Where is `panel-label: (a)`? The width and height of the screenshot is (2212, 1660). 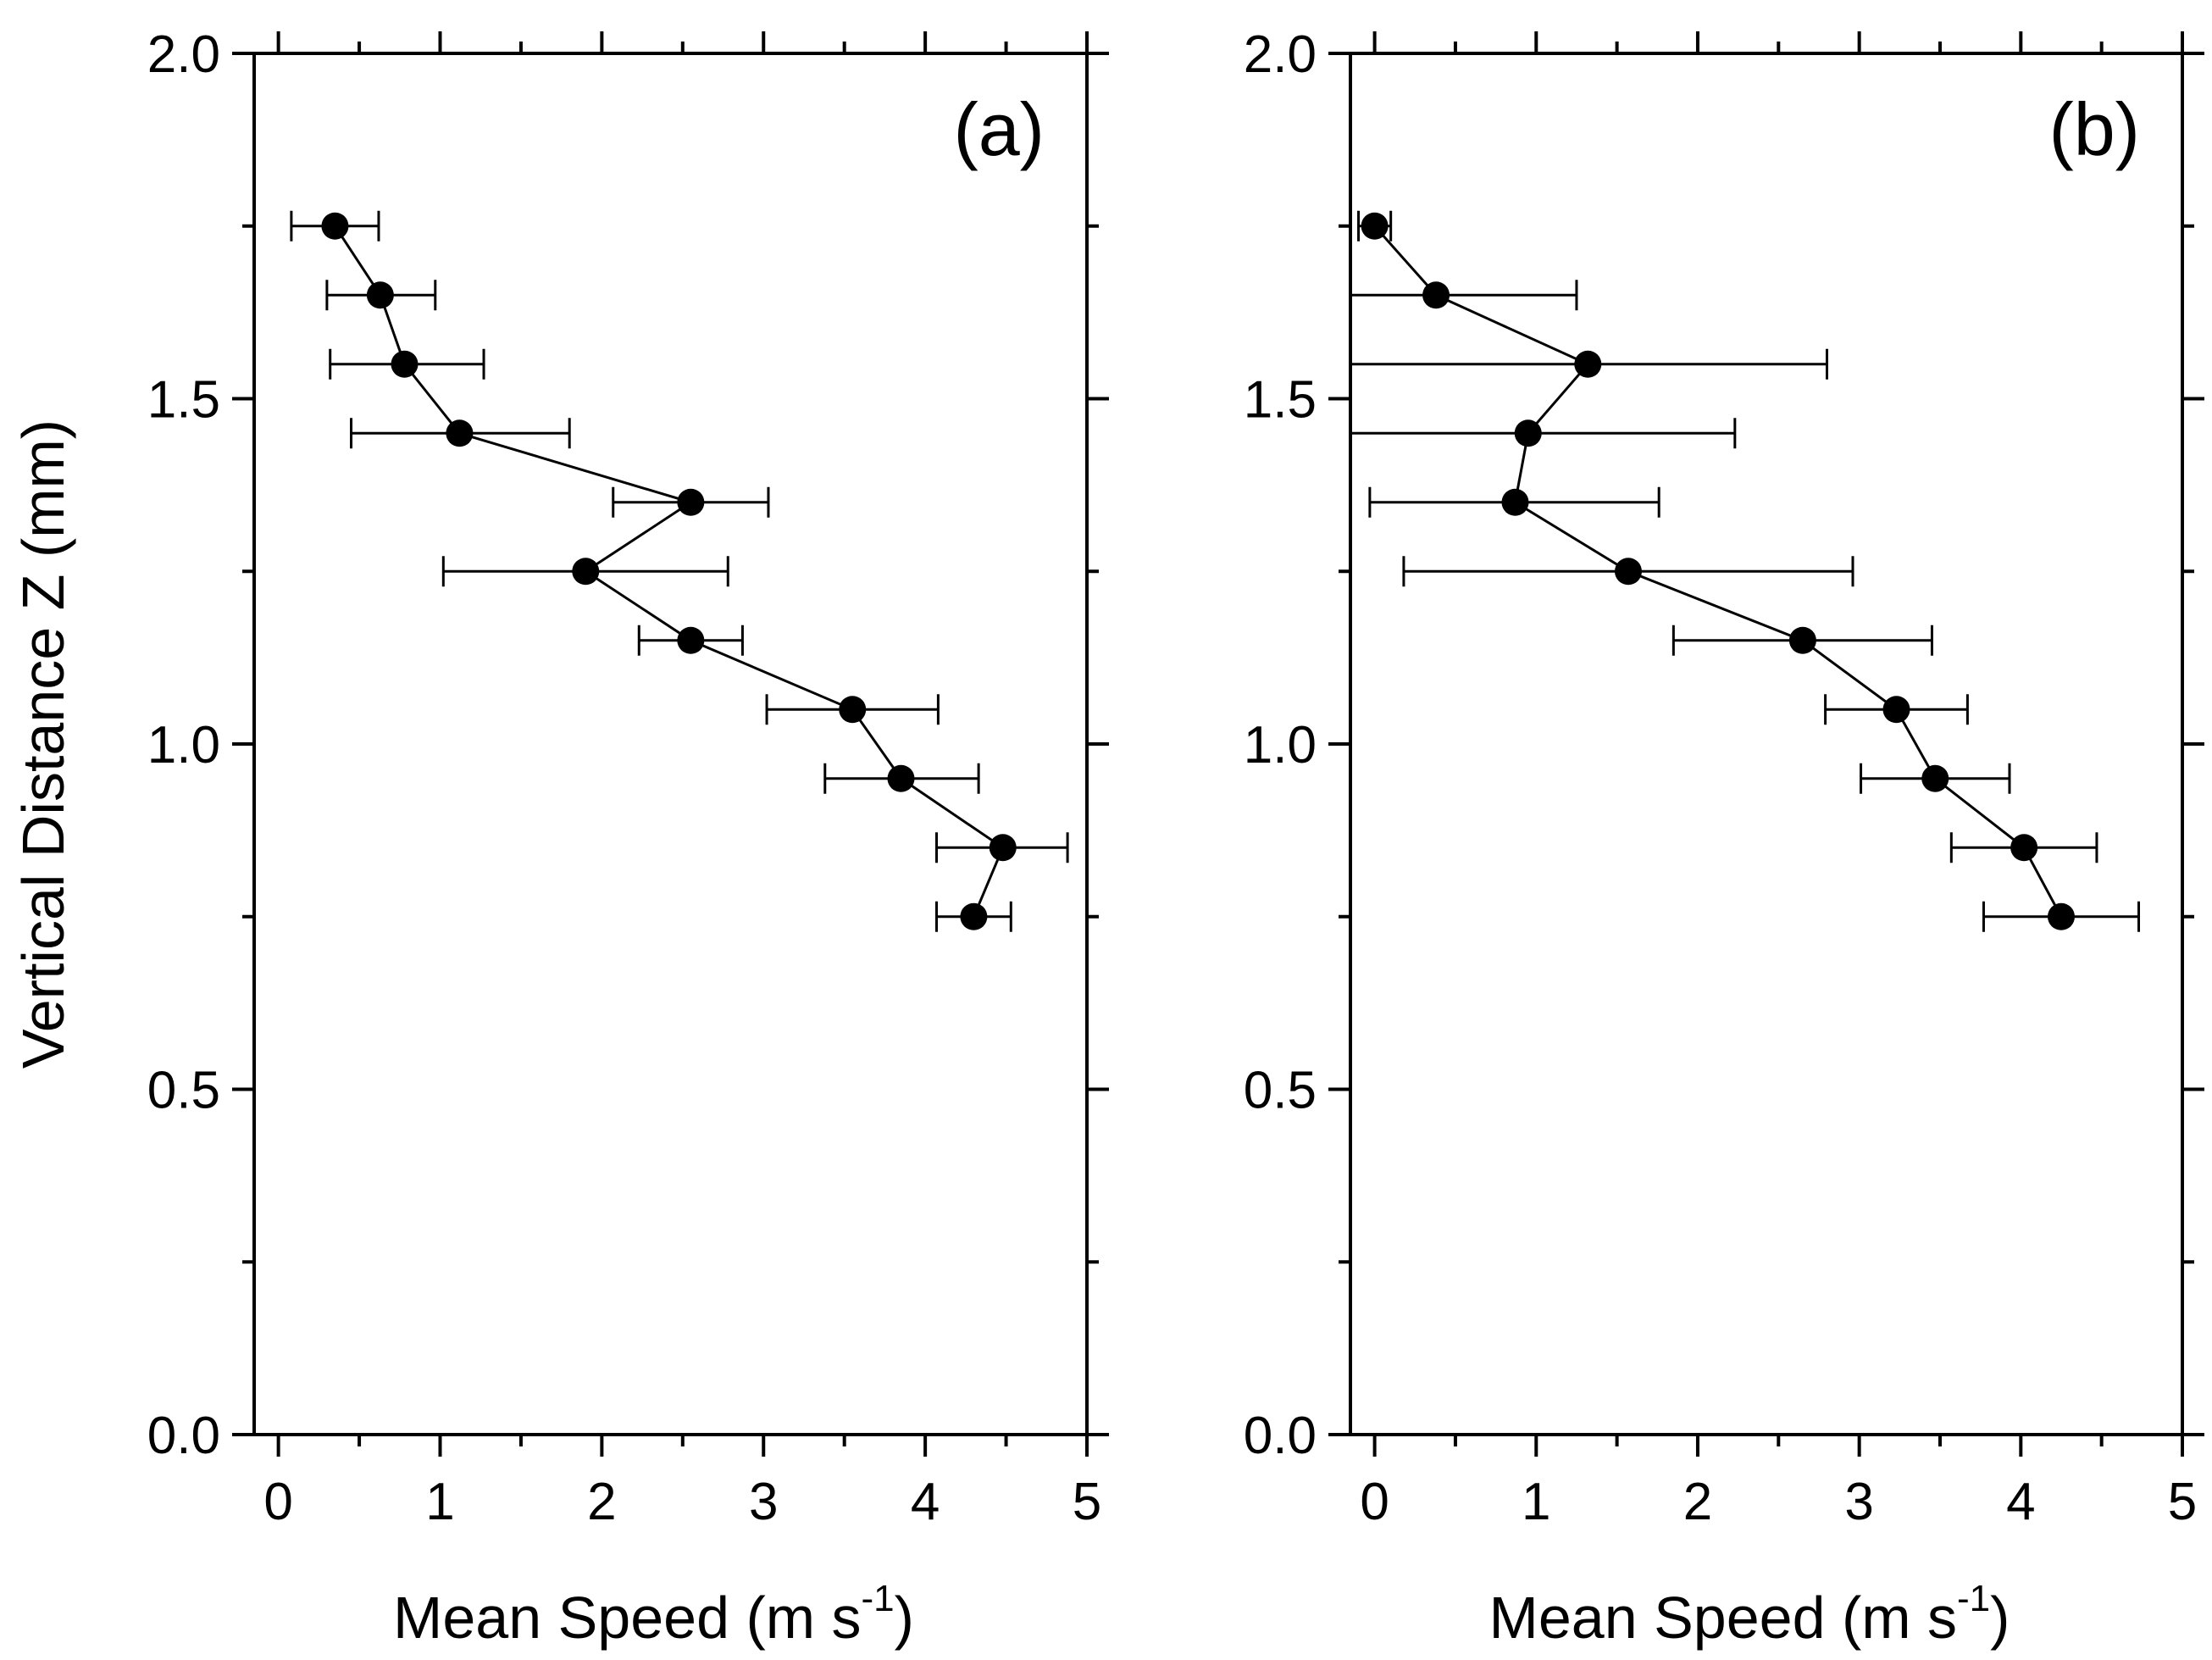
panel-label: (a) is located at coordinates (999, 129).